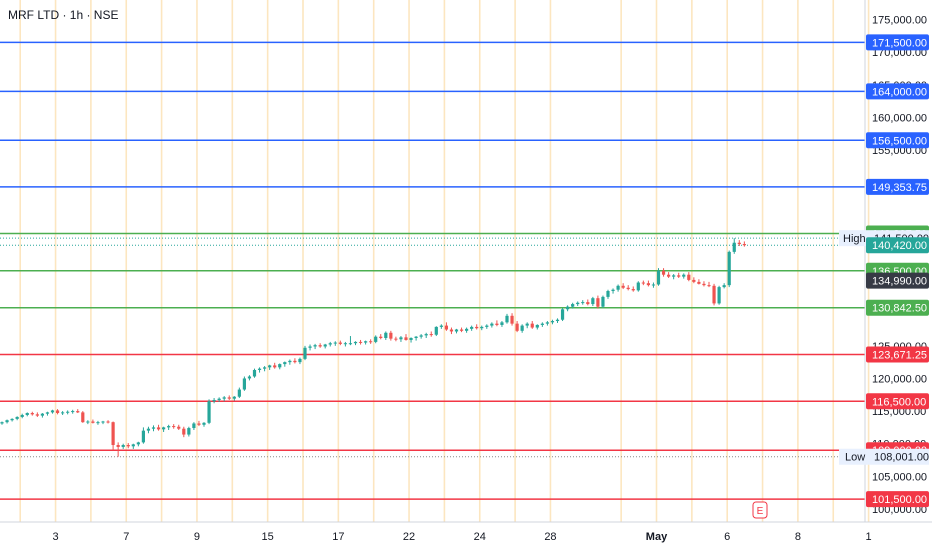 The height and width of the screenshot is (550, 932). What do you see at coordinates (760, 510) in the screenshot?
I see `event-marker: E` at bounding box center [760, 510].